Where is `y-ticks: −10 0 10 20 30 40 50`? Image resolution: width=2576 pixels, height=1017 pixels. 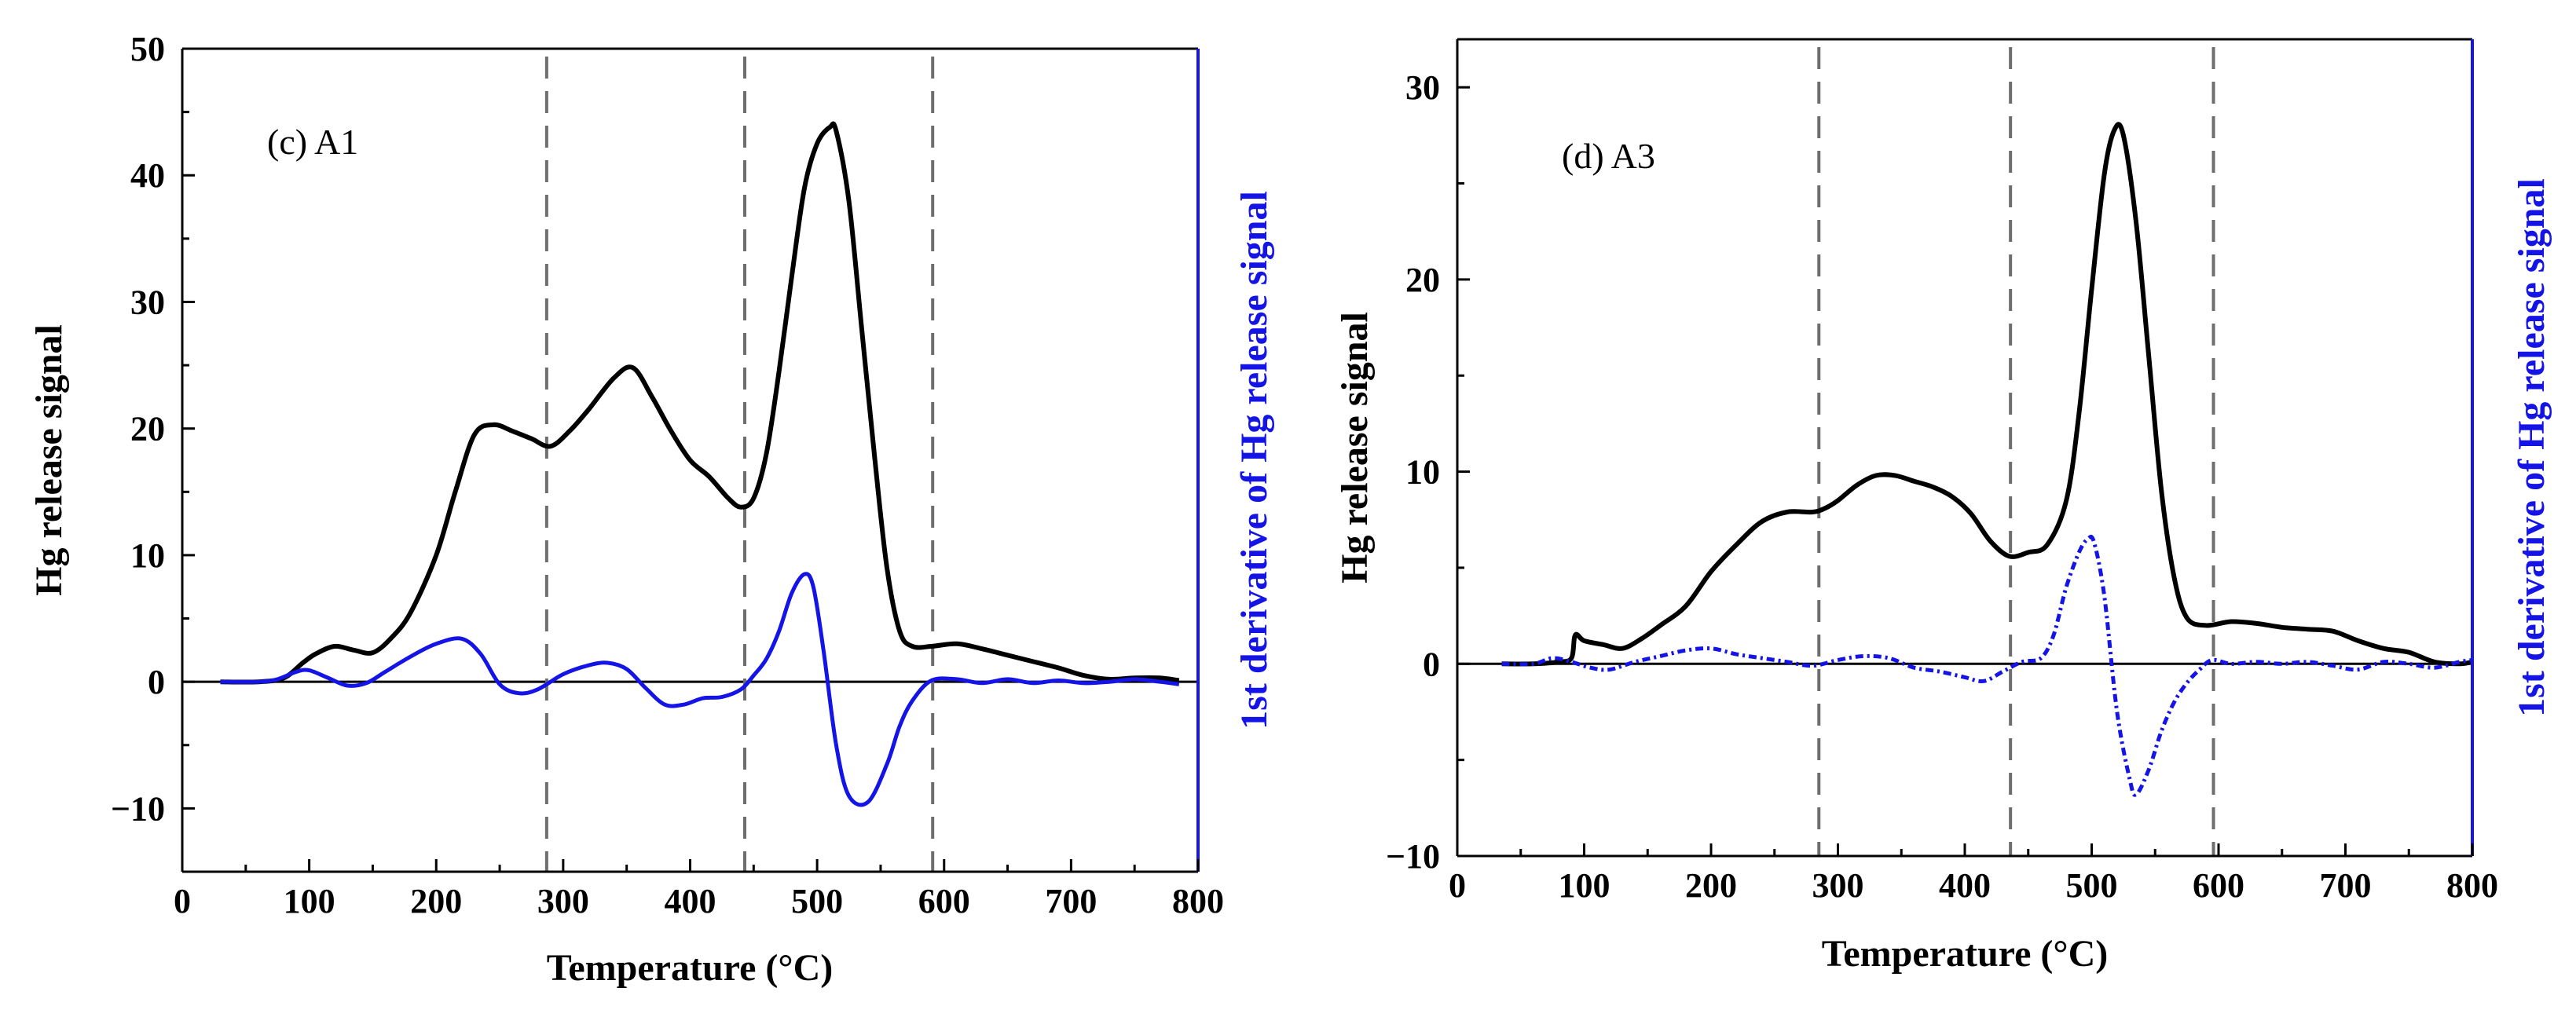
y-ticks: −10 0 10 20 30 40 50 is located at coordinates (153, 452).